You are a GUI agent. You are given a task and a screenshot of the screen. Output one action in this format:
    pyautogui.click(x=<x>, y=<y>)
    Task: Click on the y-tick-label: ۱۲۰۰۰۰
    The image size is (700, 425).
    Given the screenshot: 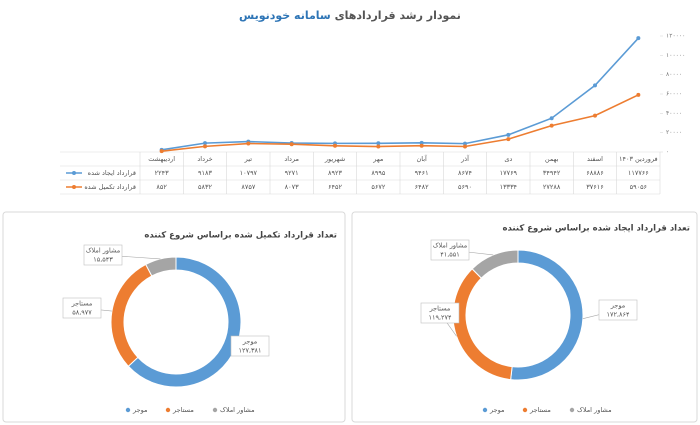 What is the action you would take?
    pyautogui.click(x=675, y=36)
    